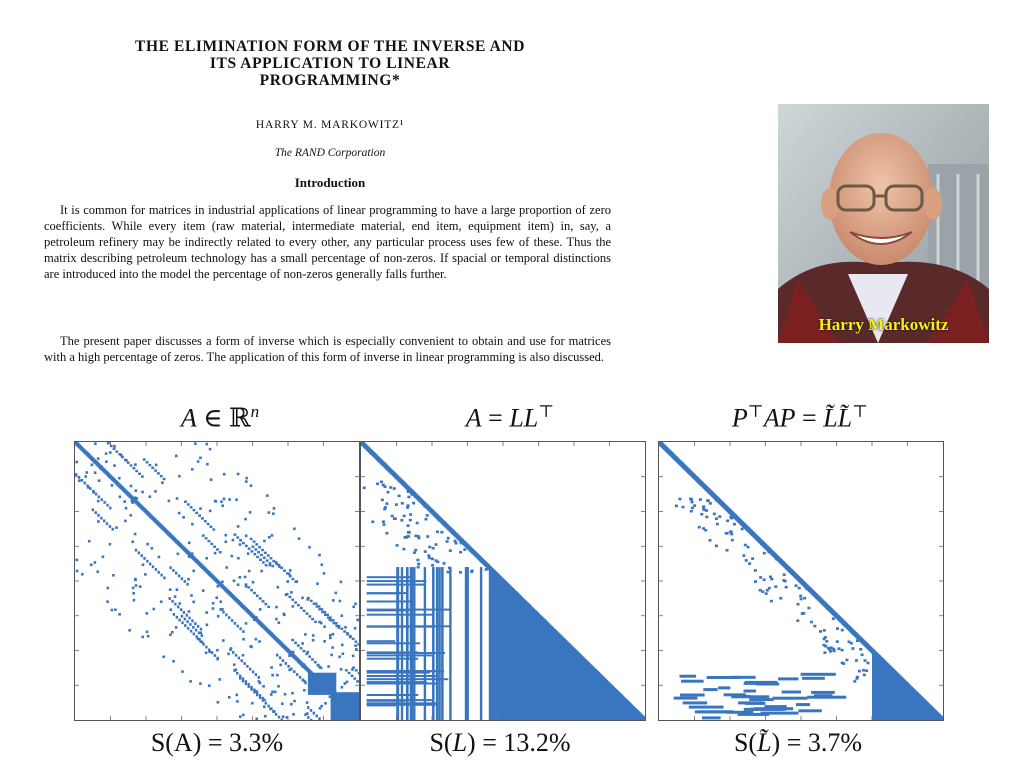  What do you see at coordinates (800, 417) in the screenshot?
I see `plot-3-title: P⊤AP = L̃L̃⊤` at bounding box center [800, 417].